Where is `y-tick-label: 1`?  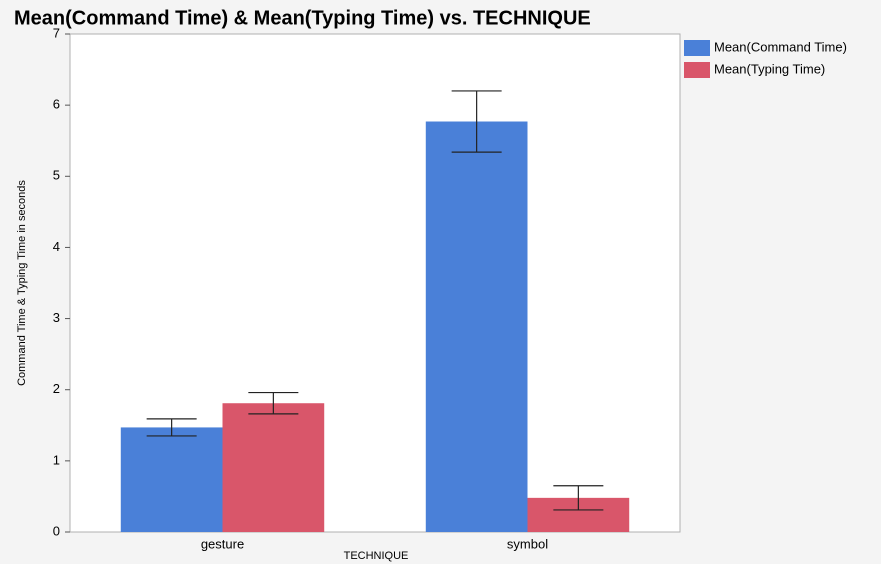 y-tick-label: 1 is located at coordinates (56, 459).